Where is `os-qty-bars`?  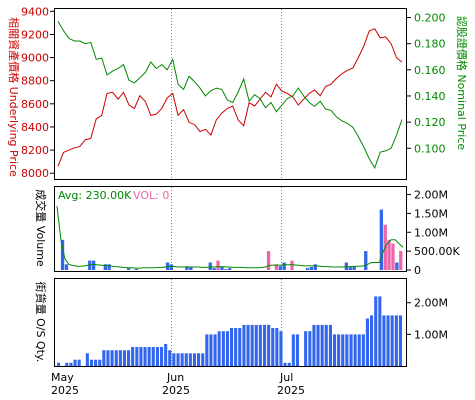
os-qty-bars is located at coordinates (229, 331).